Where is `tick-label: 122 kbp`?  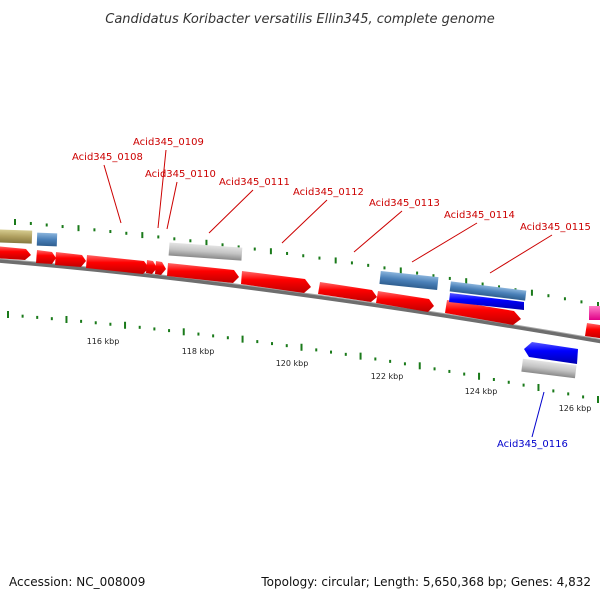 tick-label: 122 kbp is located at coordinates (387, 376).